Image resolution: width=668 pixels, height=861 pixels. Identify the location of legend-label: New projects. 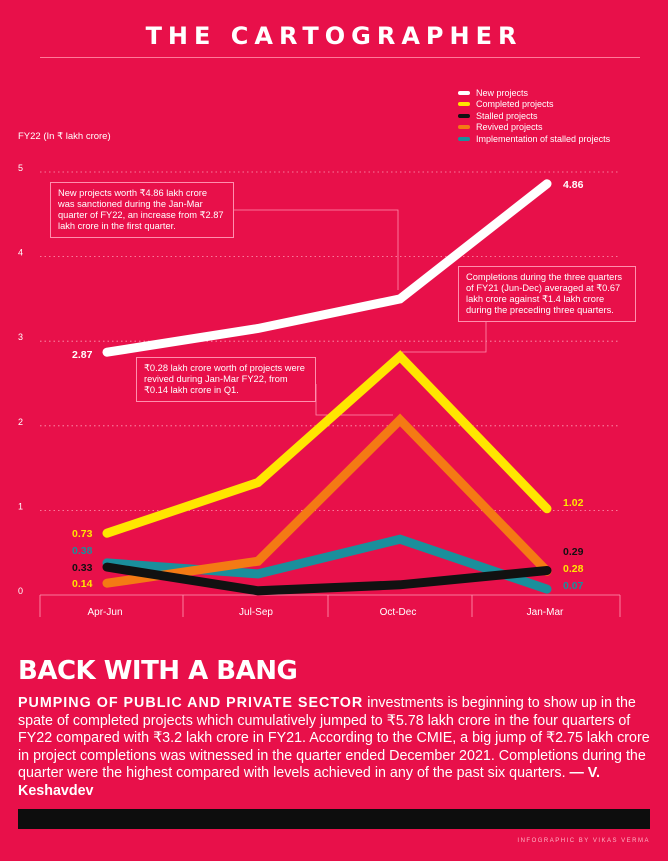
(502, 92).